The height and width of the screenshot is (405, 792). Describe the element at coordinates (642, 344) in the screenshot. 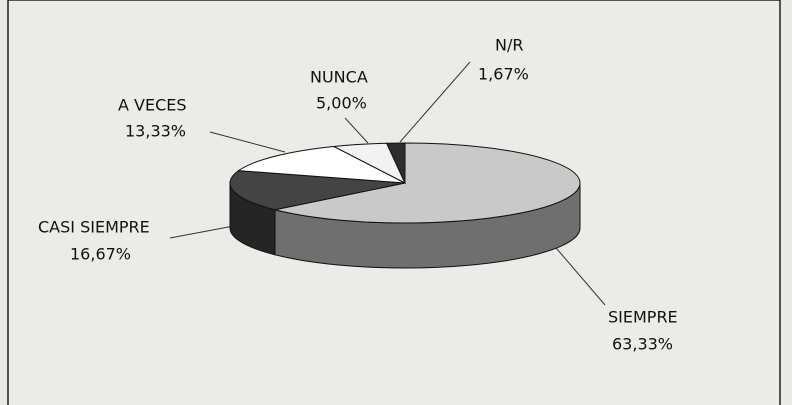

I see `value-label: 63,33%` at that location.